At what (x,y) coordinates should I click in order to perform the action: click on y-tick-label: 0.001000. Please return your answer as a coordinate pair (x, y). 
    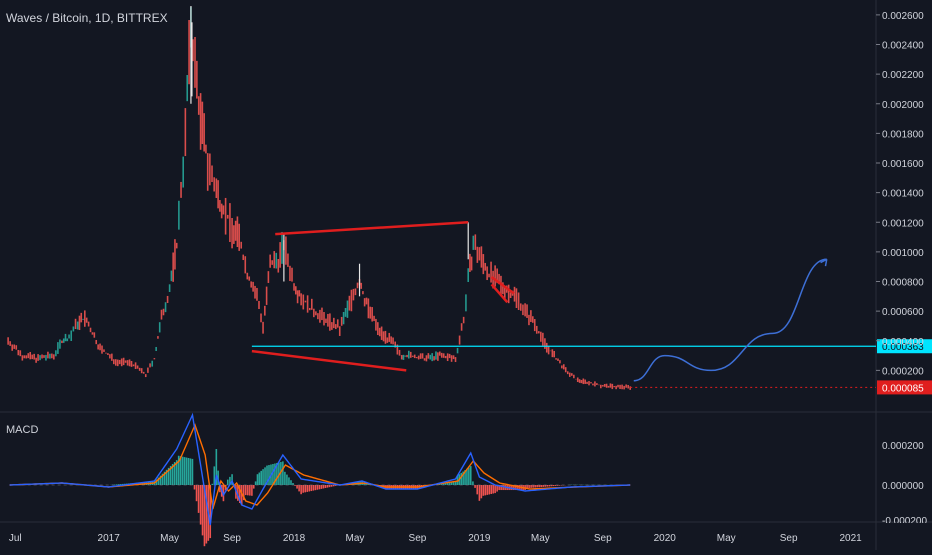
    Looking at the image, I should click on (903, 253).